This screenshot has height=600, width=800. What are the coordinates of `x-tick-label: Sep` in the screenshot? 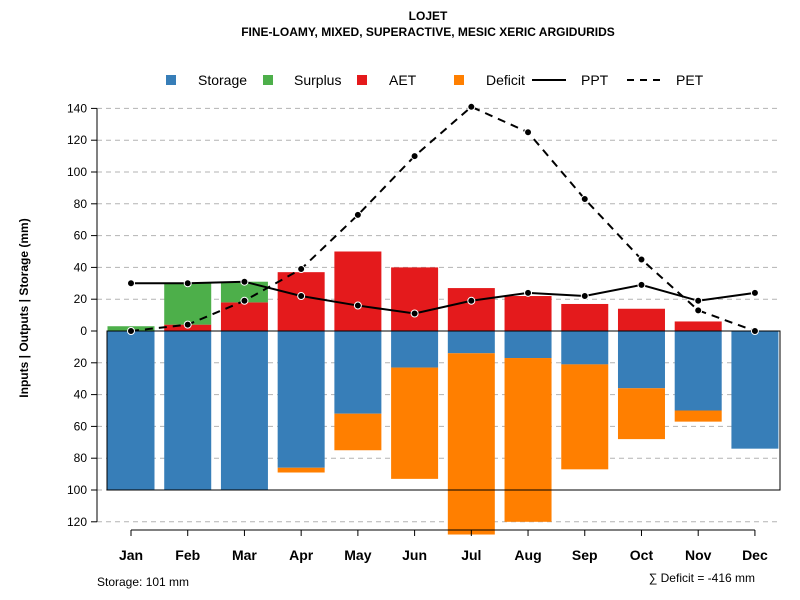 It's located at (585, 555).